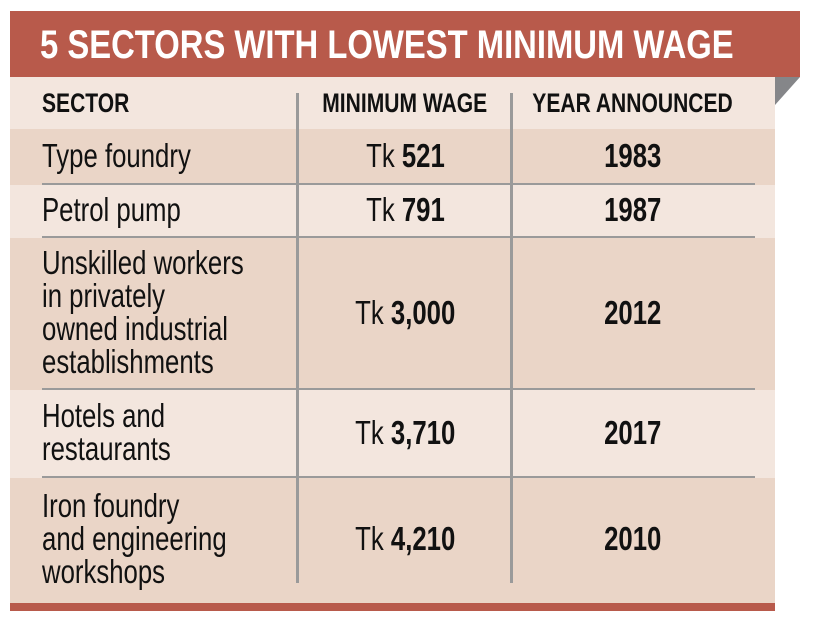  I want to click on sector-name: Hotels and, so click(104, 415).